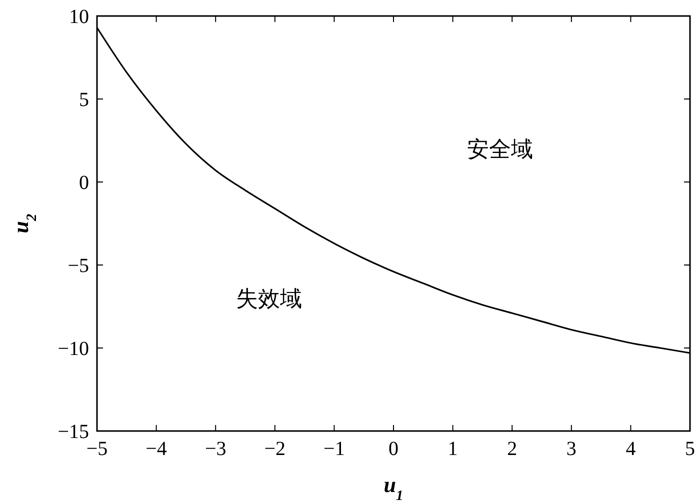  What do you see at coordinates (275, 449) in the screenshot?
I see `x-tick-label: −2` at bounding box center [275, 449].